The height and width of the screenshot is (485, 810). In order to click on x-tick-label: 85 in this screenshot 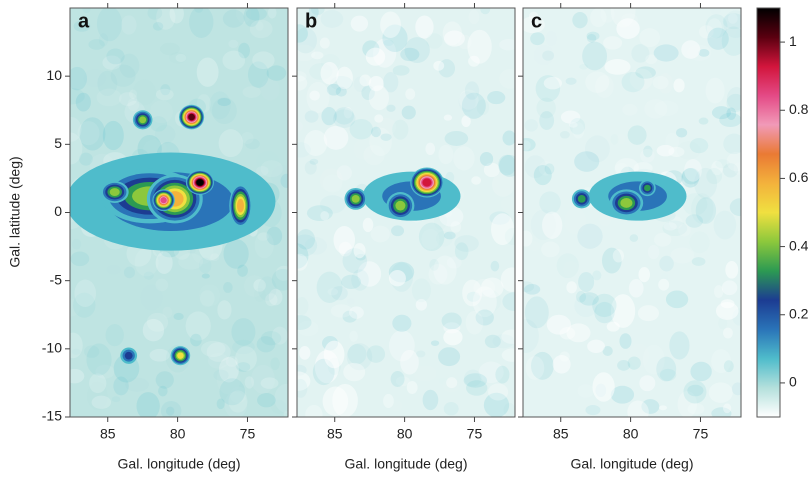, I will do `click(335, 434)`.